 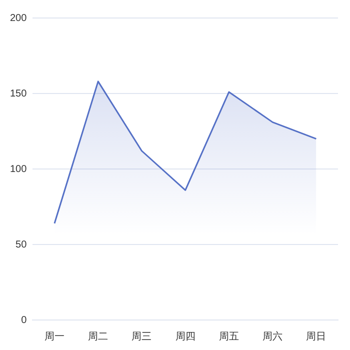 What do you see at coordinates (98, 337) in the screenshot?
I see `x-tick-label: 周二` at bounding box center [98, 337].